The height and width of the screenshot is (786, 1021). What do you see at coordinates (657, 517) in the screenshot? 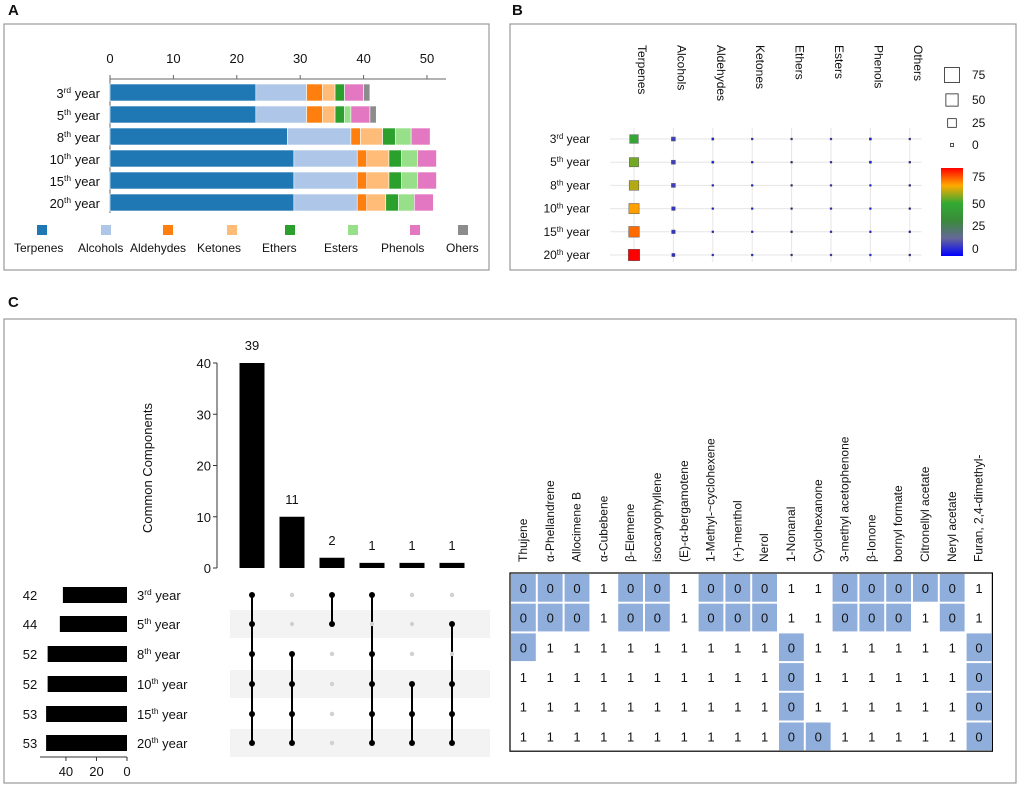
I see `table-column-header: isocaryophyllene` at bounding box center [657, 517].